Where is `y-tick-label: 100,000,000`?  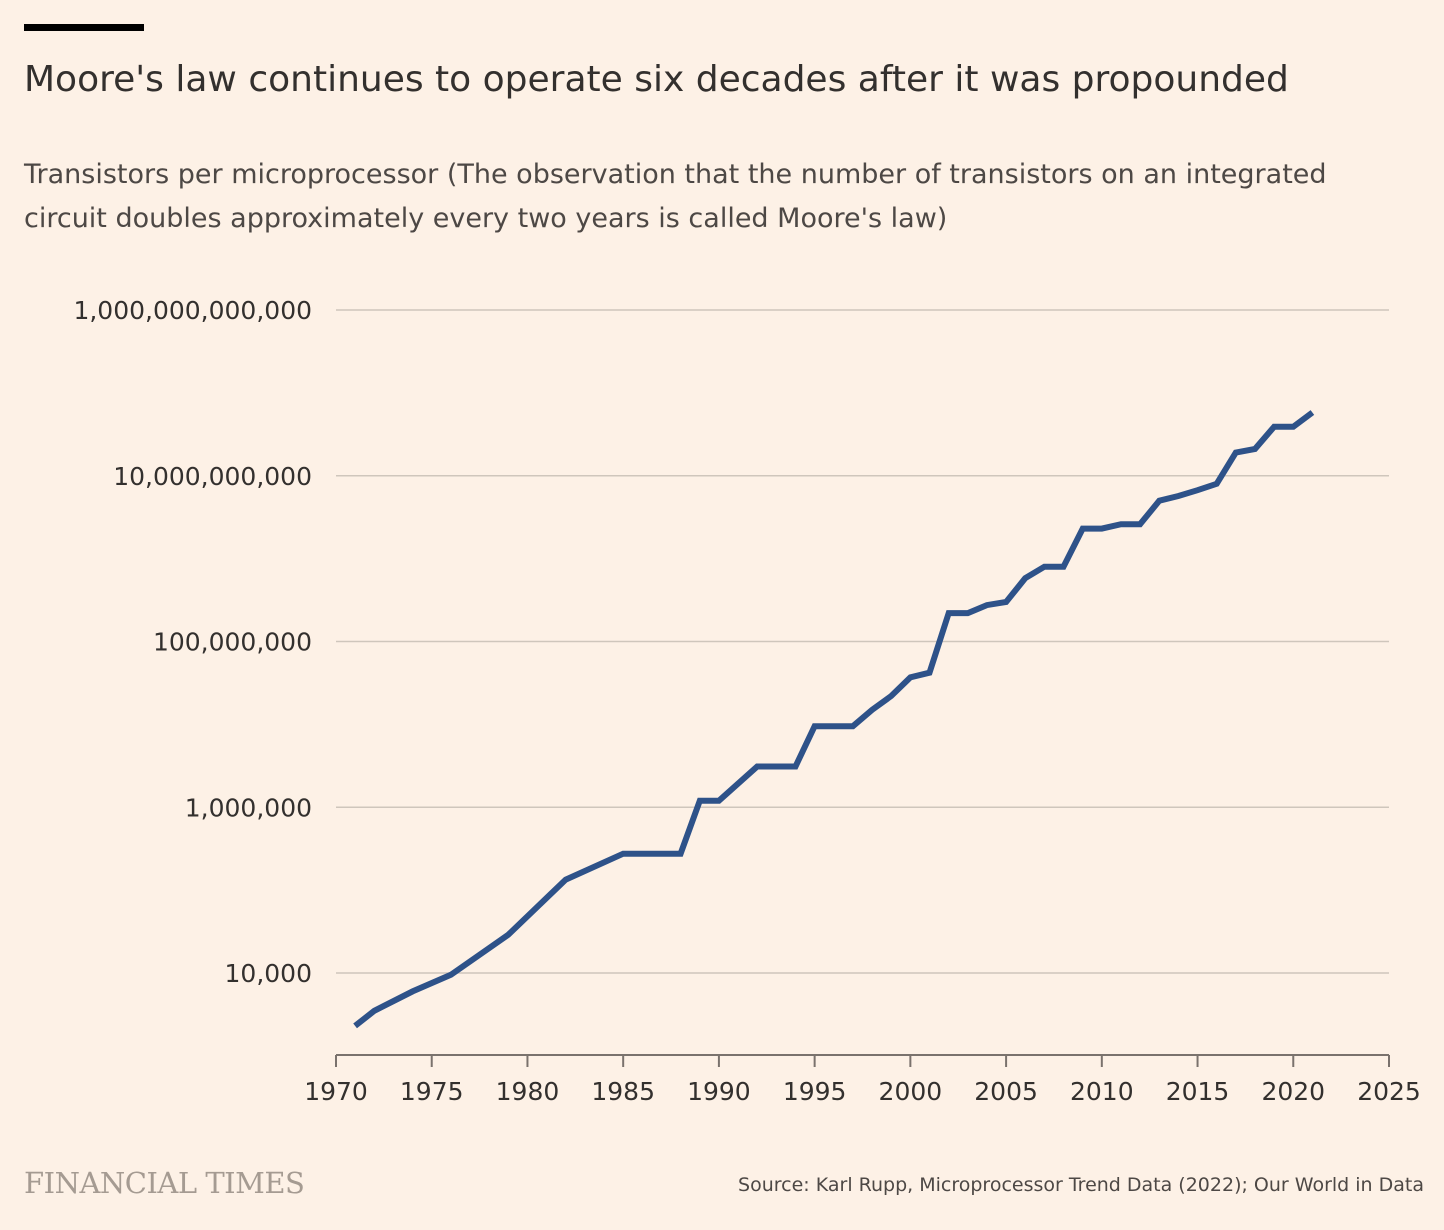
y-tick-label: 100,000,000 is located at coordinates (232, 642).